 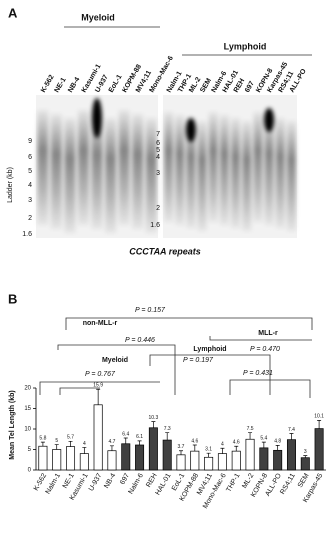 What do you see at coordinates (69, 480) in the screenshot?
I see `x-tick-label: NE-1` at bounding box center [69, 480].